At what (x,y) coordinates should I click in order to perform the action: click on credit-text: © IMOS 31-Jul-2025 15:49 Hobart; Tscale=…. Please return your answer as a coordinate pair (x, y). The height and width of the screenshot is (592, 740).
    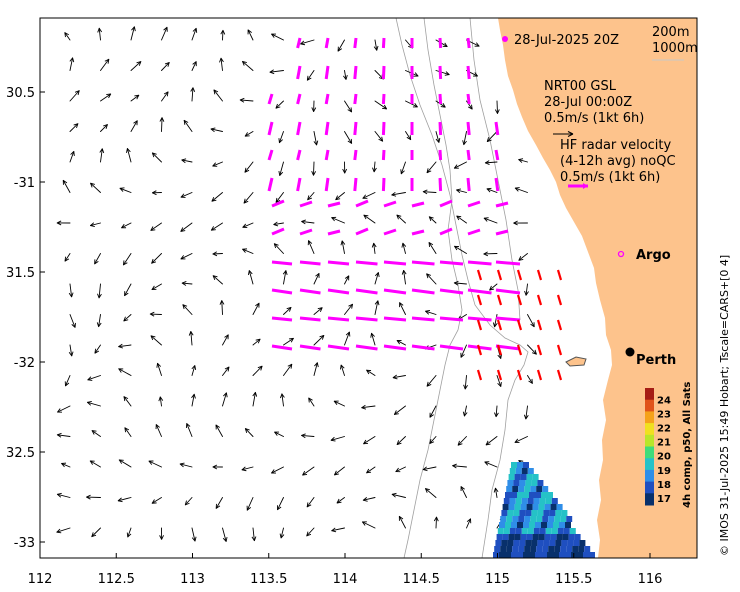
    Looking at the image, I should click on (724, 405).